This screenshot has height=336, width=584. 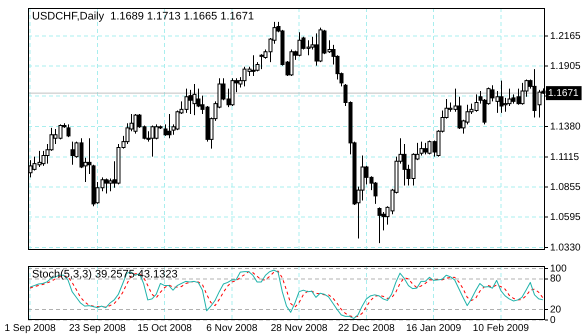 I want to click on y-tick-label: 100, so click(x=559, y=268).